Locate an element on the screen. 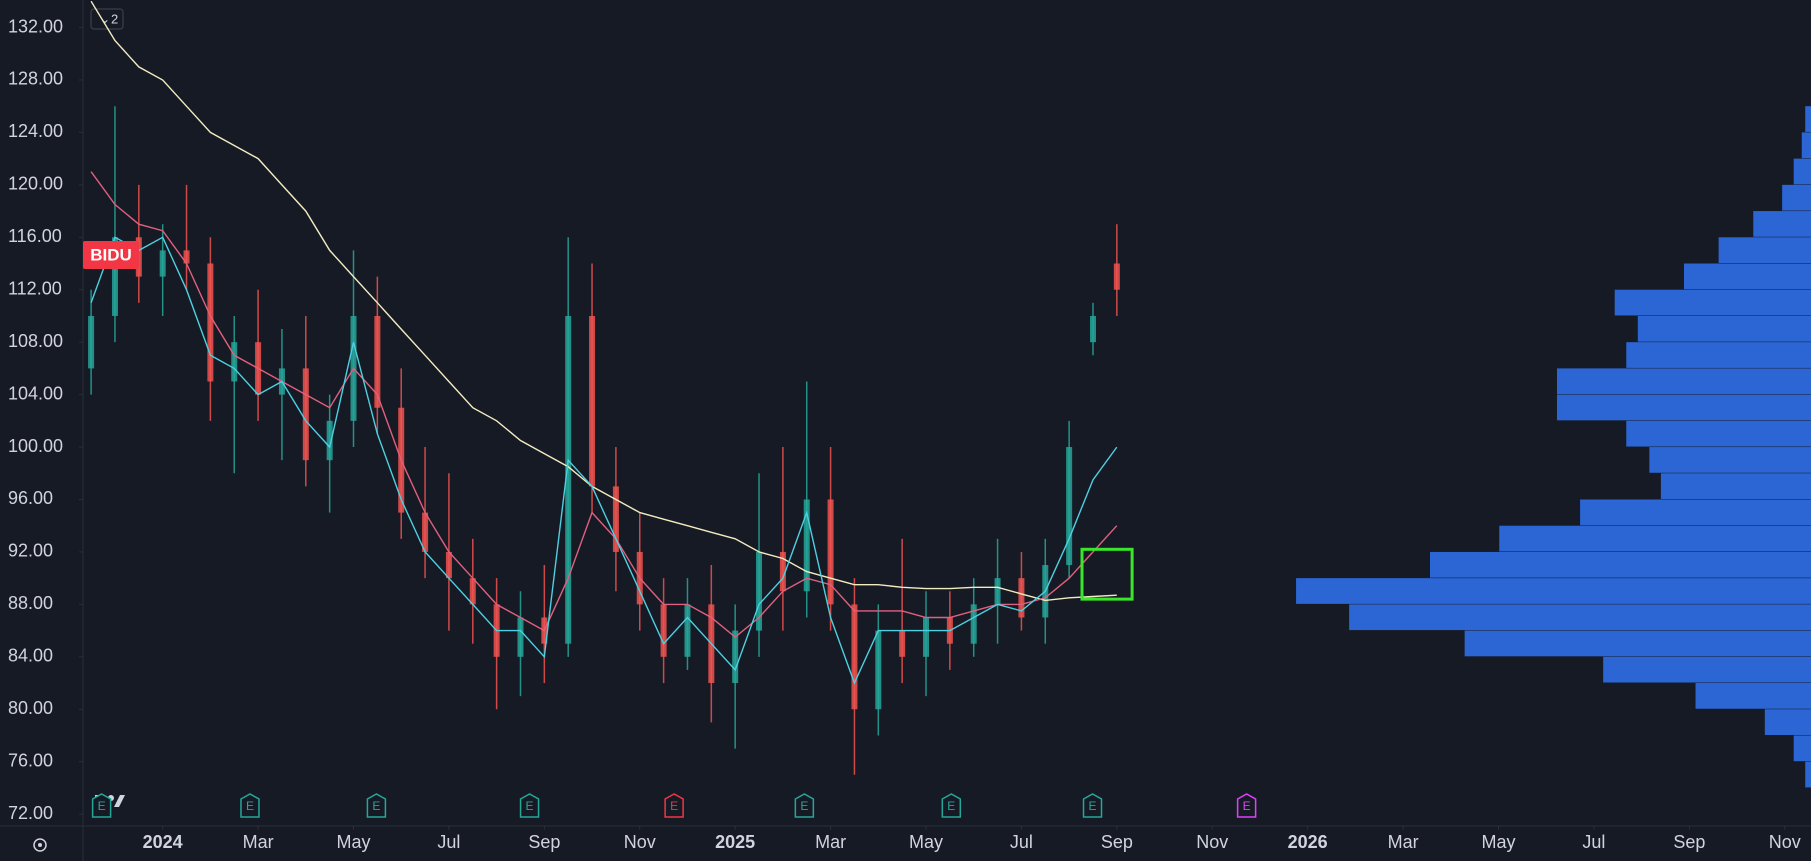 The height and width of the screenshot is (861, 1811). y-tick-label: 116.00 is located at coordinates (35, 236).